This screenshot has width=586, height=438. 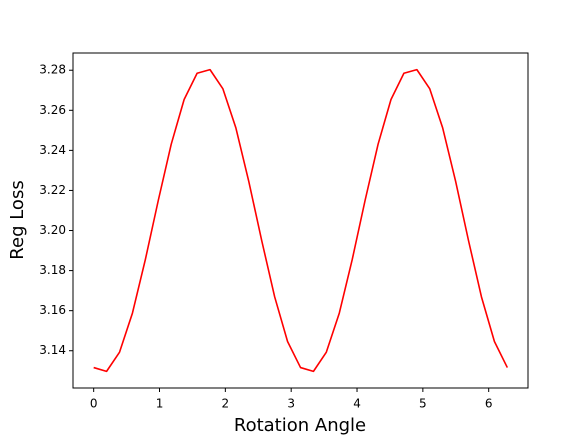 What do you see at coordinates (94, 404) in the screenshot?
I see `x-tick-label: 0` at bounding box center [94, 404].